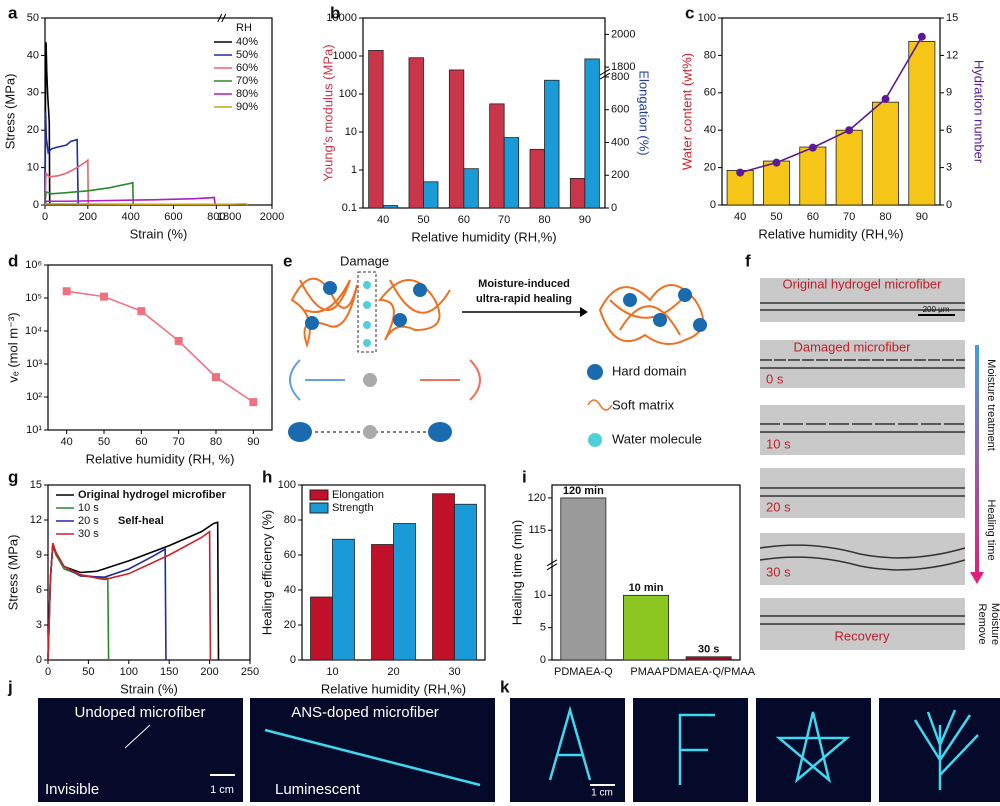 The image size is (1000, 806). What do you see at coordinates (364, 260) in the screenshot?
I see `damage-label: Damage` at bounding box center [364, 260].